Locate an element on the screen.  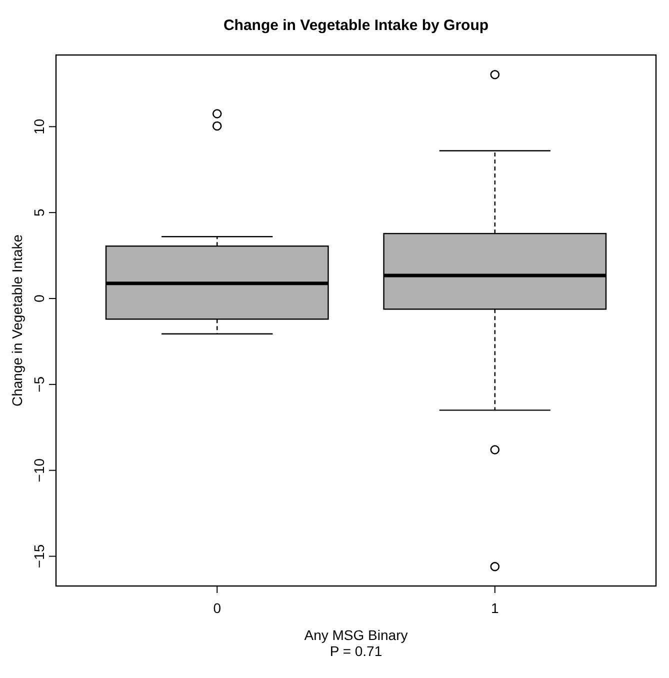
y-tick-label: 0 is located at coordinates (39, 298).